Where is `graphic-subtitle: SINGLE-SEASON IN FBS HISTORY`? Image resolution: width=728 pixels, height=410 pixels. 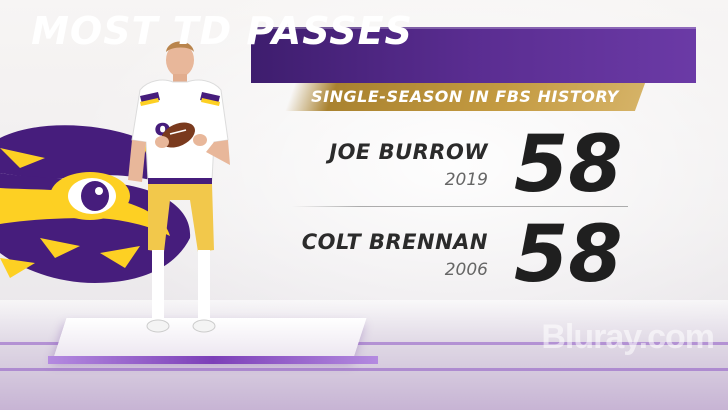 graphic-subtitle: SINGLE-SEASON IN FBS HISTORY is located at coordinates (465, 96).